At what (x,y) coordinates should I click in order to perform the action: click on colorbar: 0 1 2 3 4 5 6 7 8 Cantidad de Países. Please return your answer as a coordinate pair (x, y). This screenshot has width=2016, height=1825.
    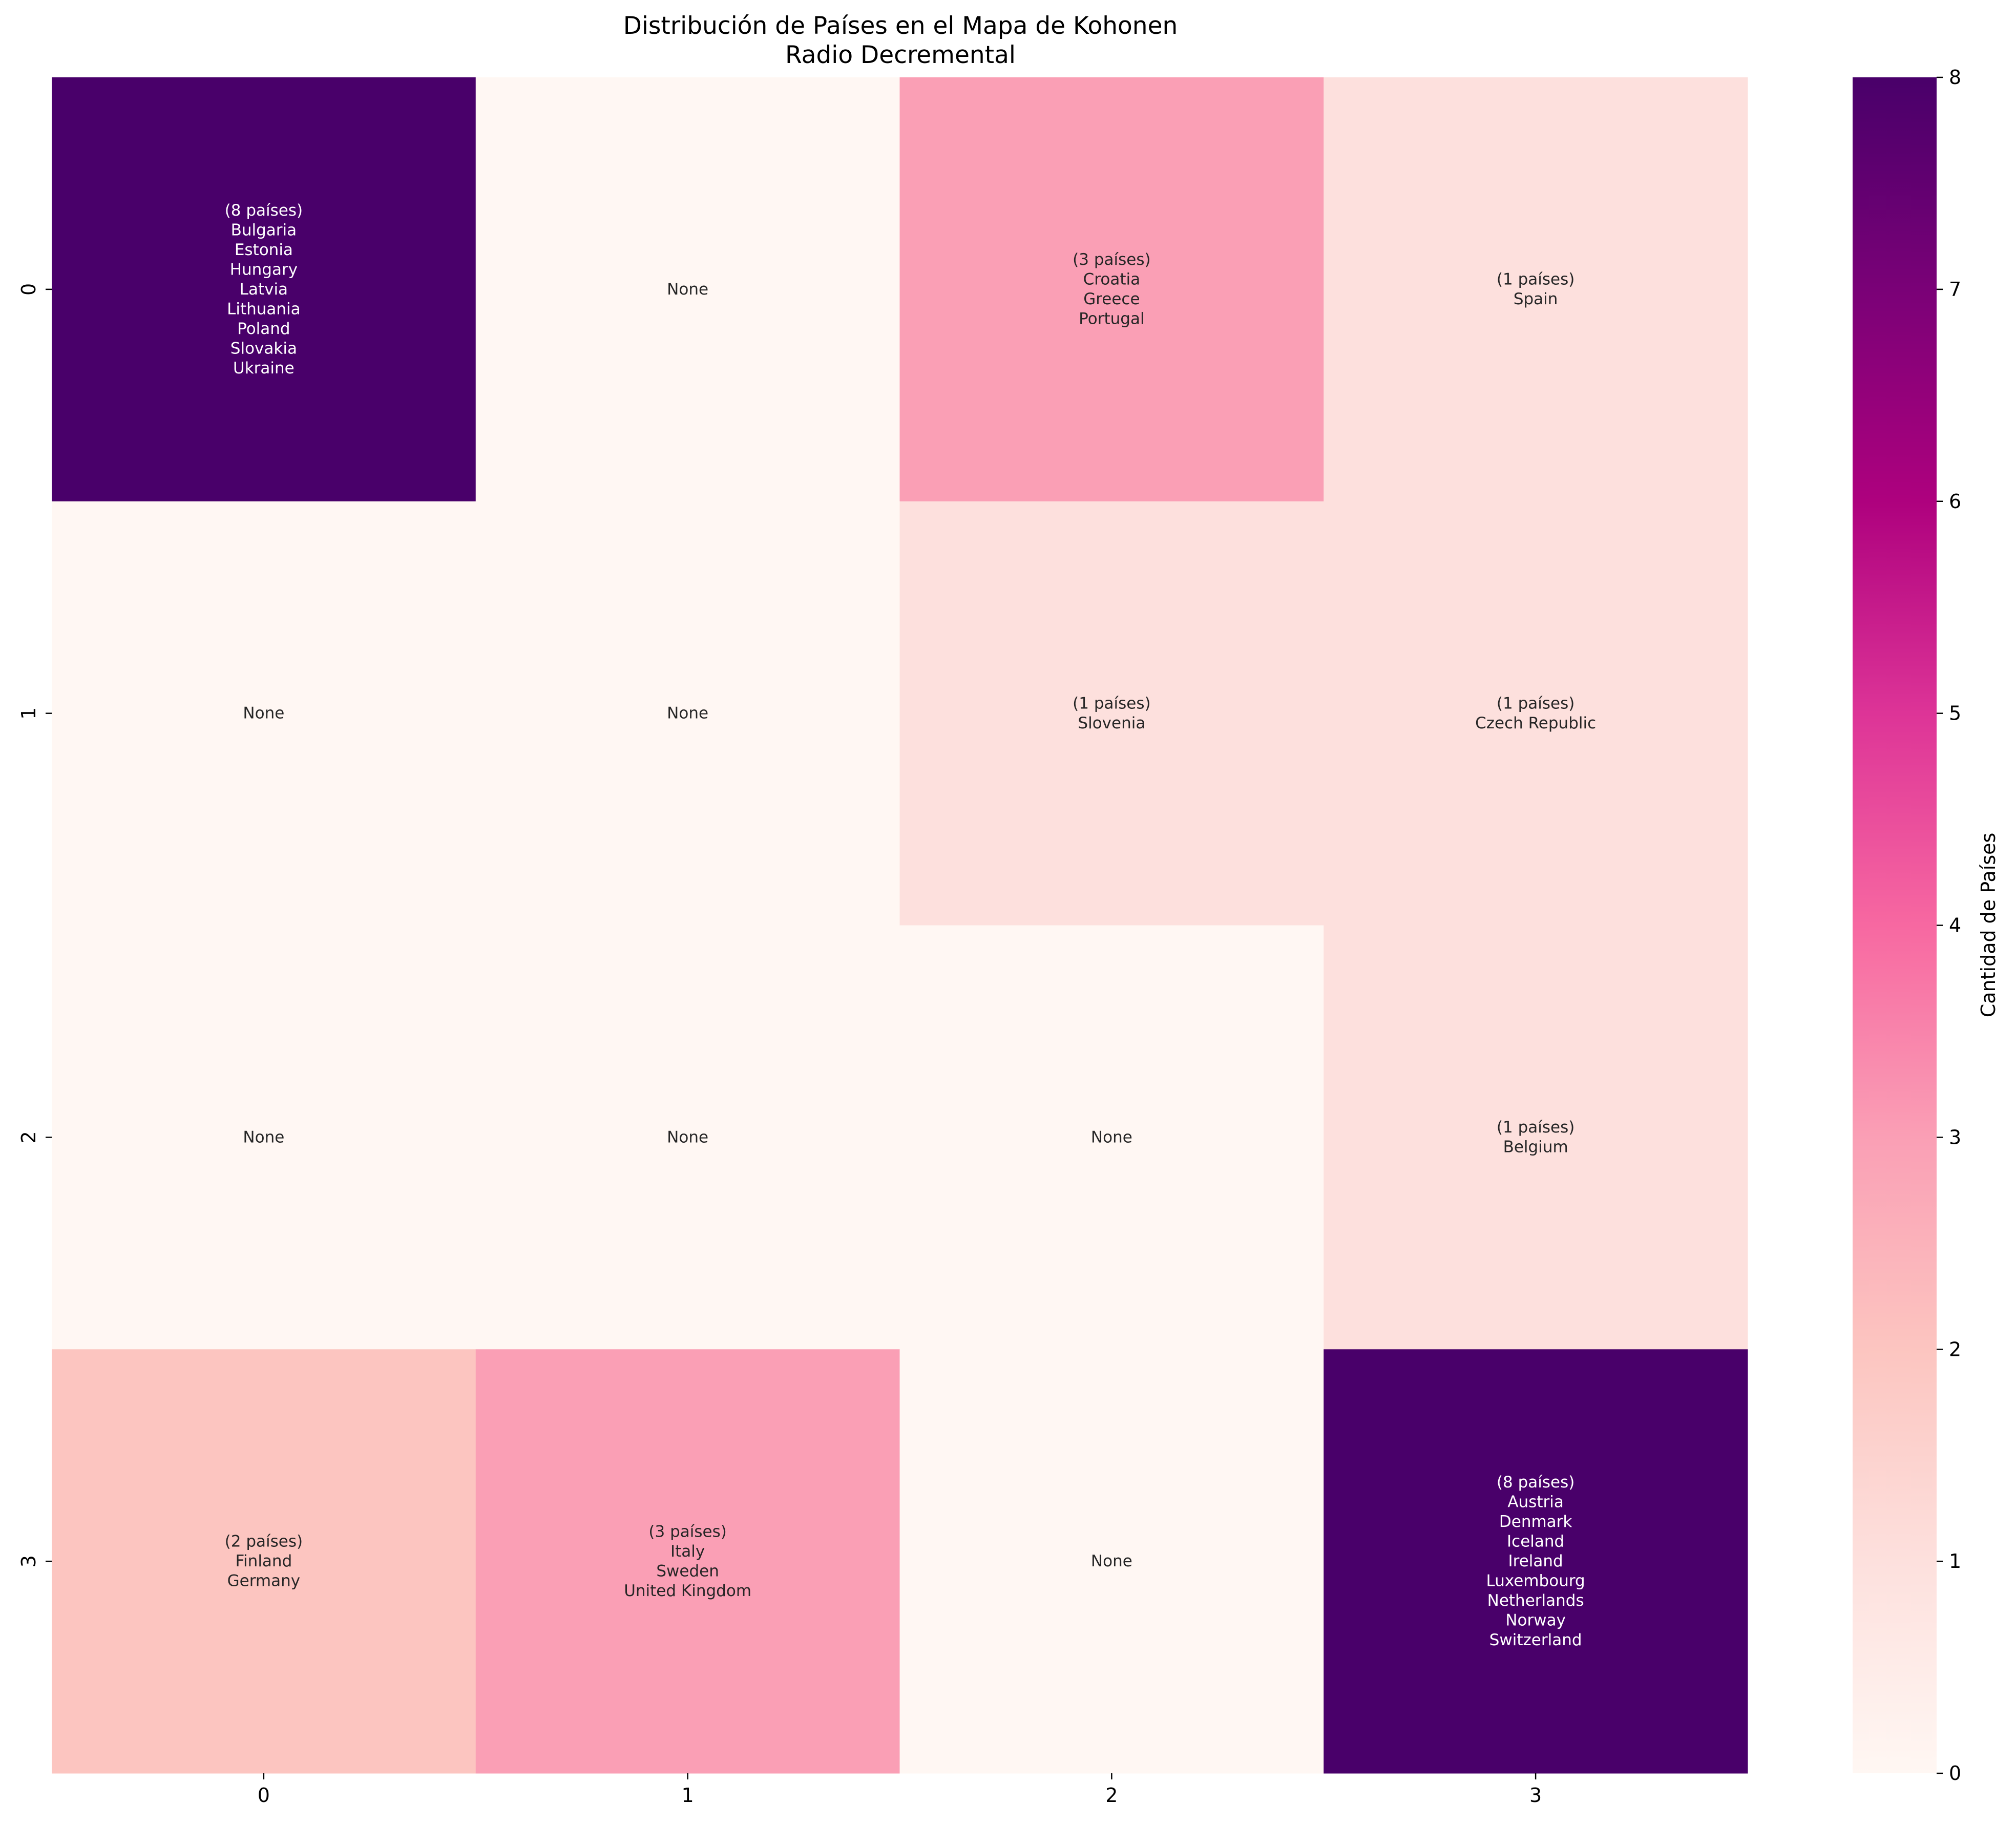
    Looking at the image, I should click on (1926, 925).